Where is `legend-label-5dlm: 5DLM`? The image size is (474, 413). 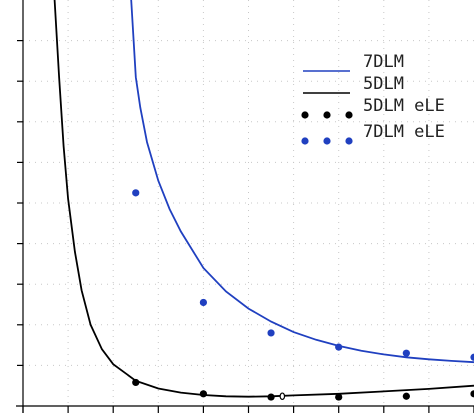 legend-label-5dlm: 5DLM is located at coordinates (383, 84).